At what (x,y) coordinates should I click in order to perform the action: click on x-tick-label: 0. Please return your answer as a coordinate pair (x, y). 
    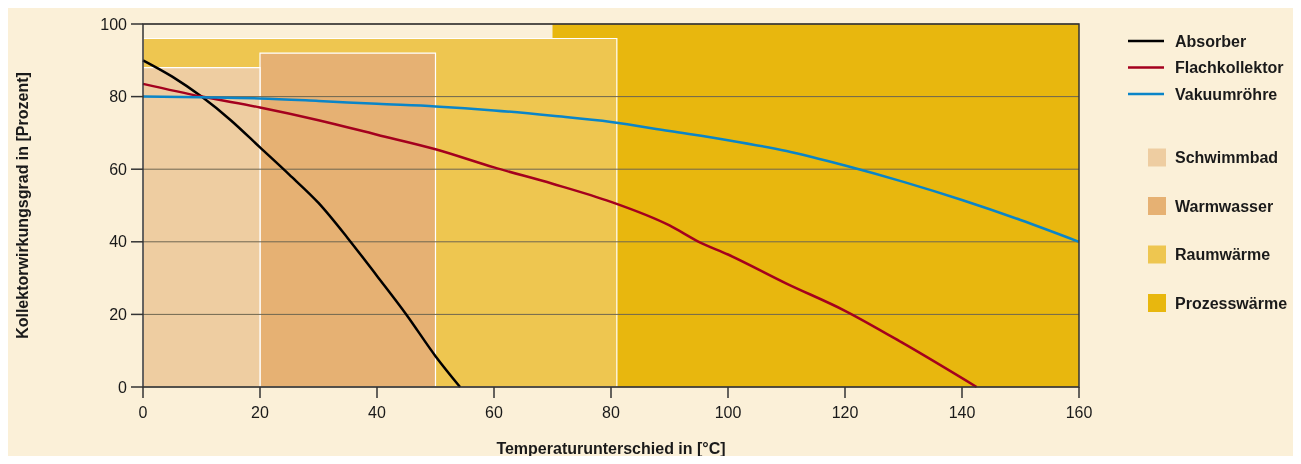
    Looking at the image, I should click on (143, 412).